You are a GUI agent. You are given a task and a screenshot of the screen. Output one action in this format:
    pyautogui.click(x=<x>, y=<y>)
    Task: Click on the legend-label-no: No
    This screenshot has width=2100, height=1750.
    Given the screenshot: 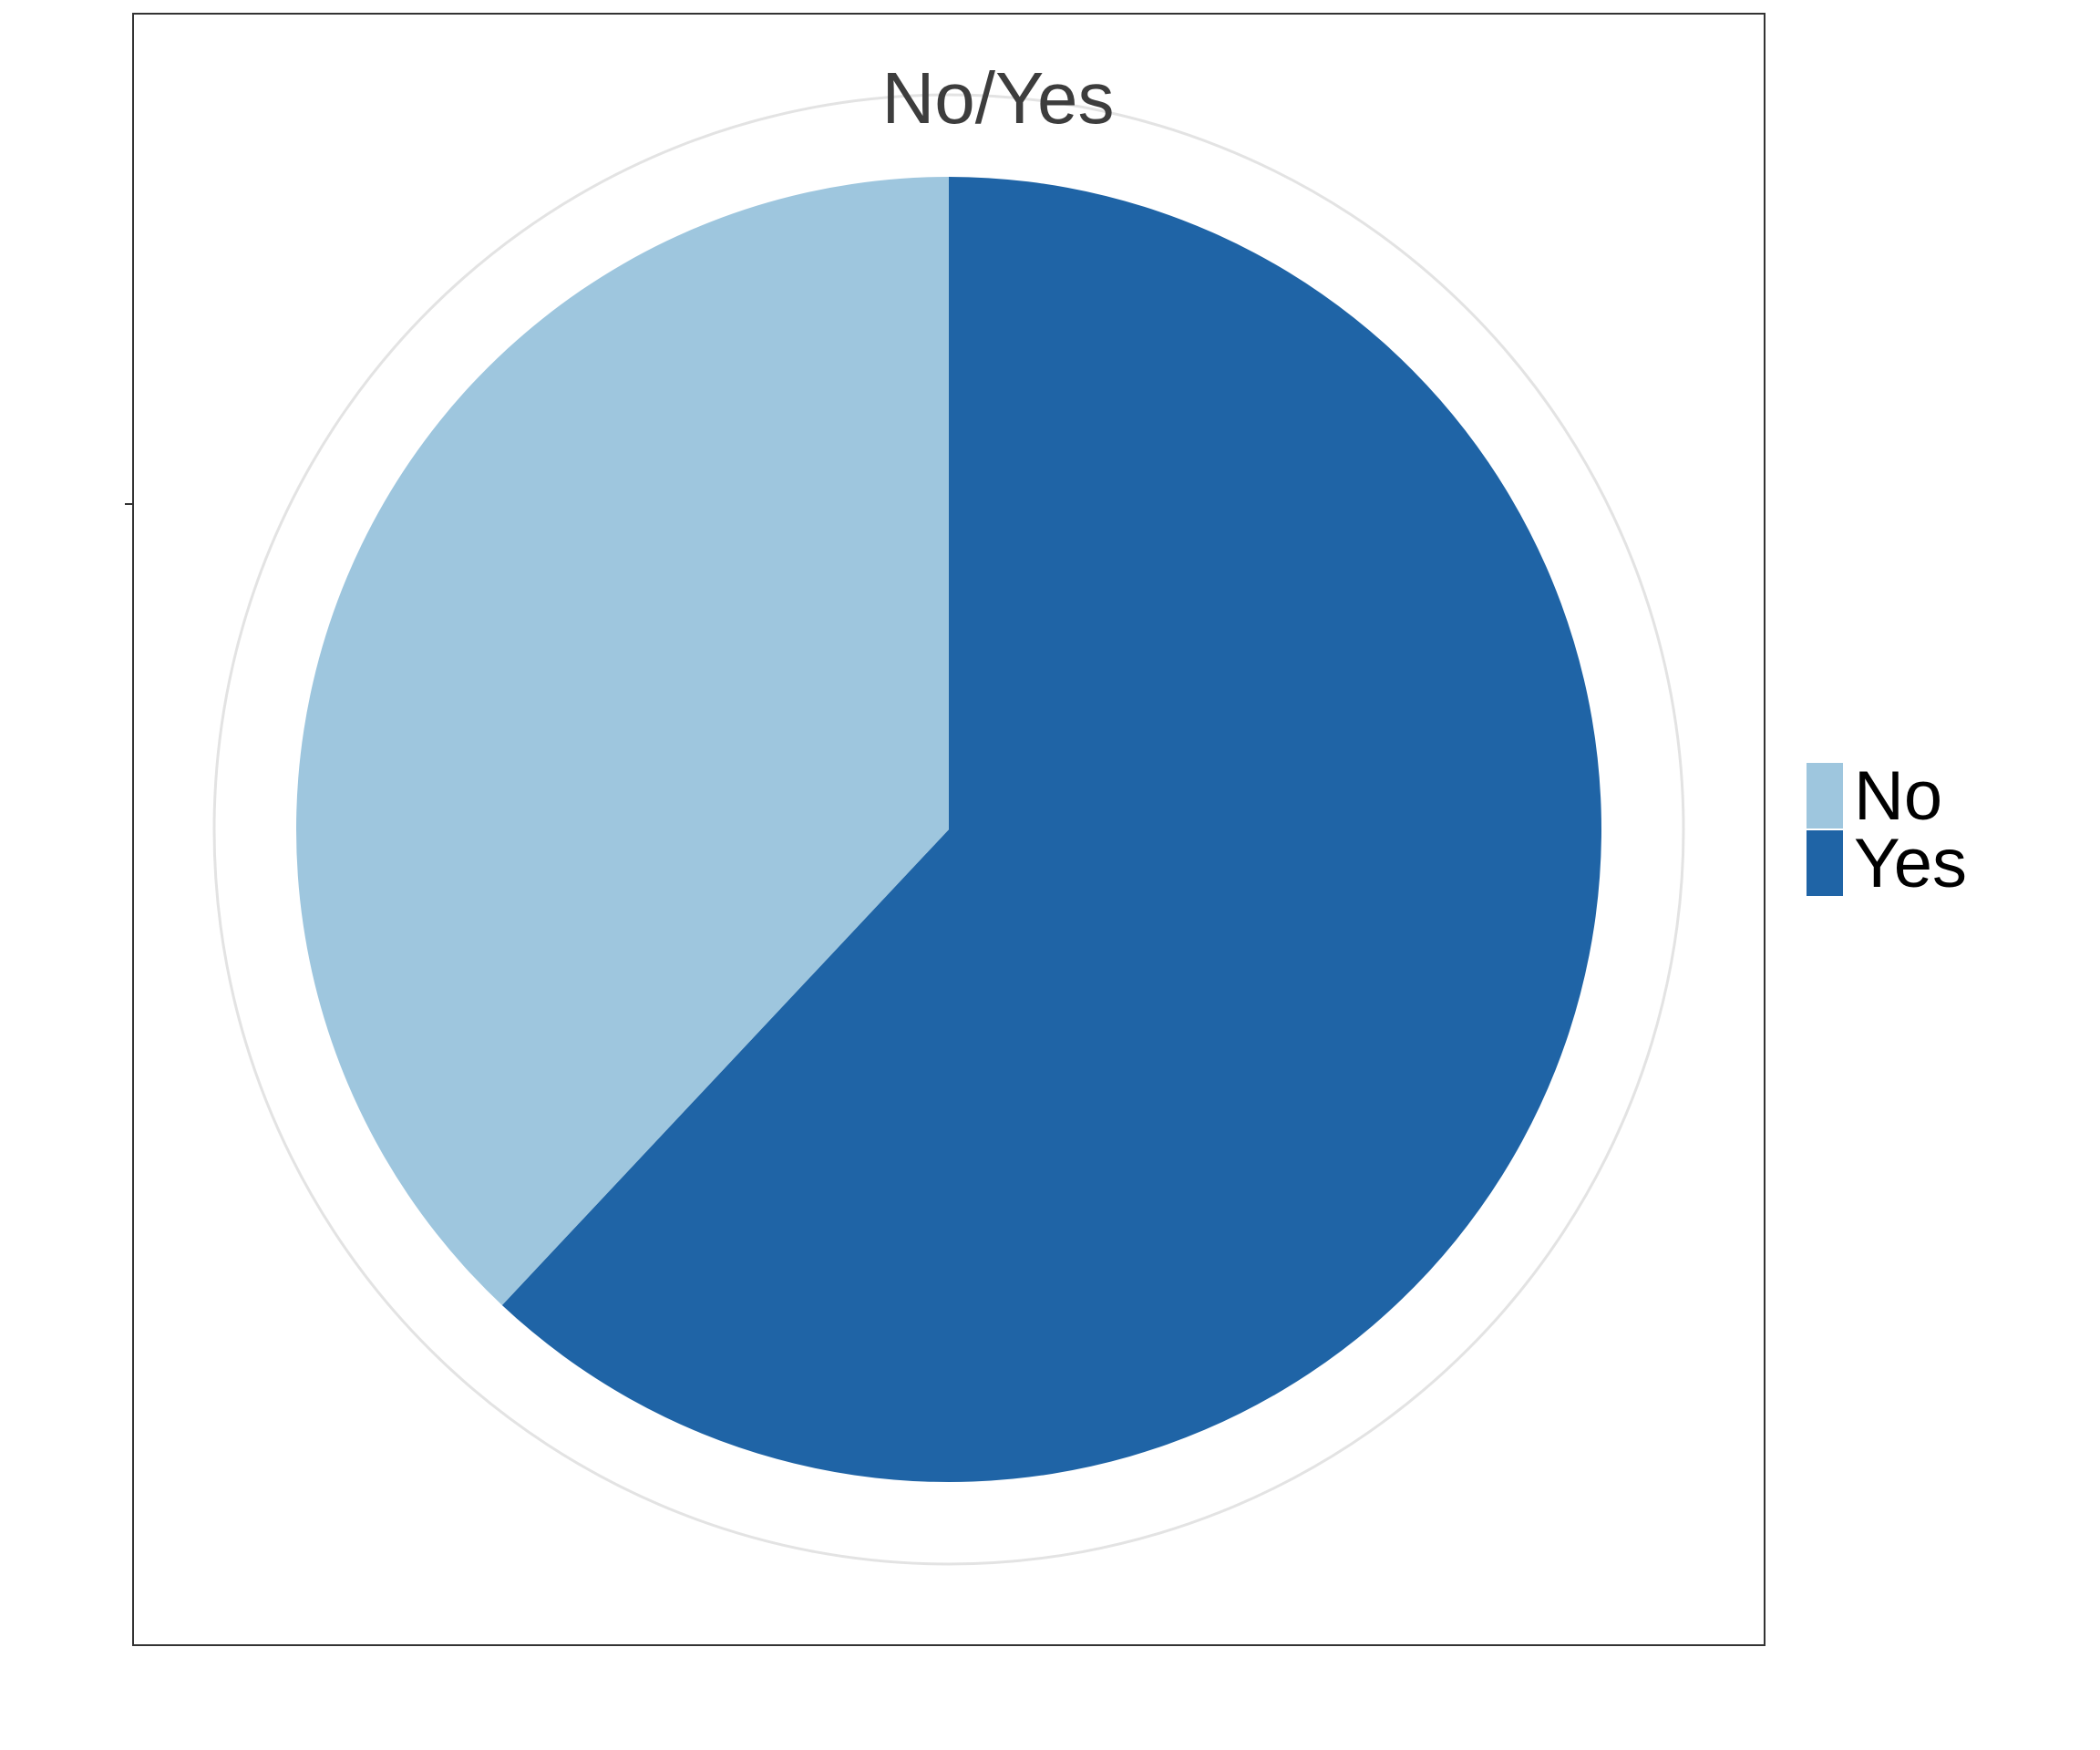 What is the action you would take?
    pyautogui.click(x=1898, y=796)
    